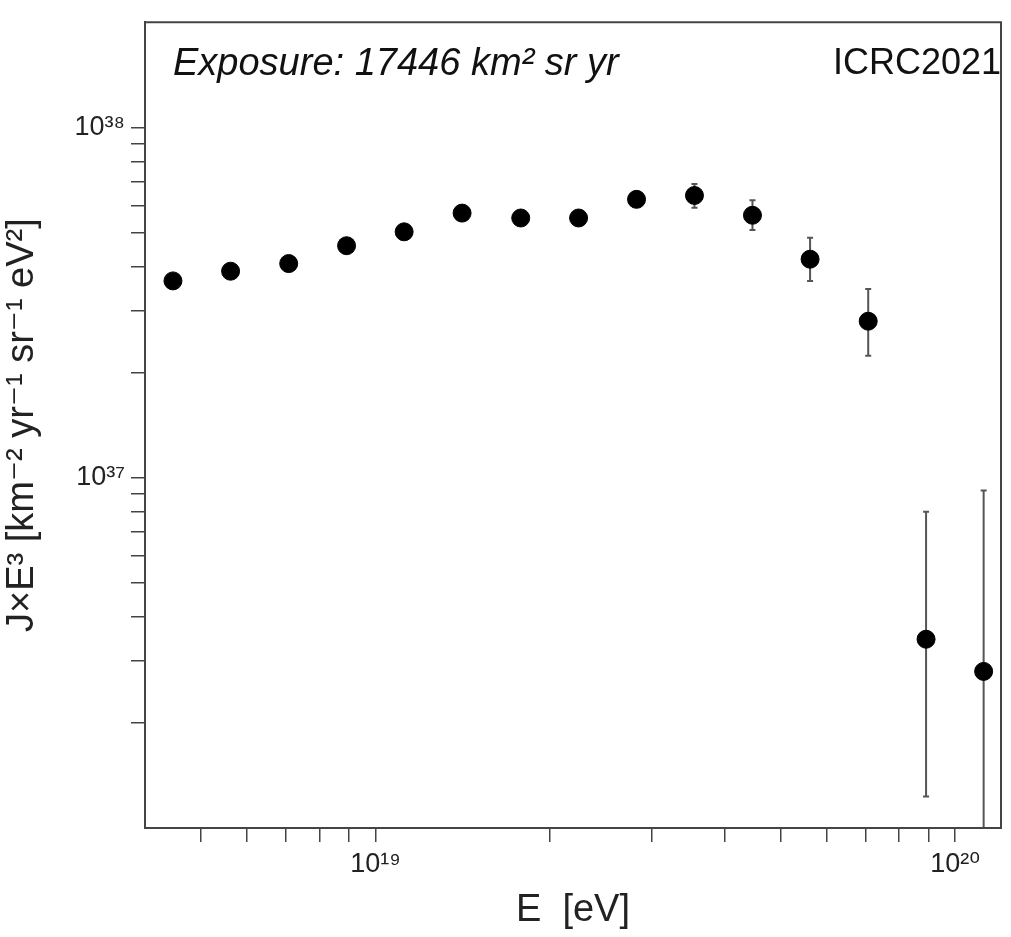 Image resolution: width=1011 pixels, height=937 pixels. I want to click on x-tick-label: 10¹⁹, so click(375, 862).